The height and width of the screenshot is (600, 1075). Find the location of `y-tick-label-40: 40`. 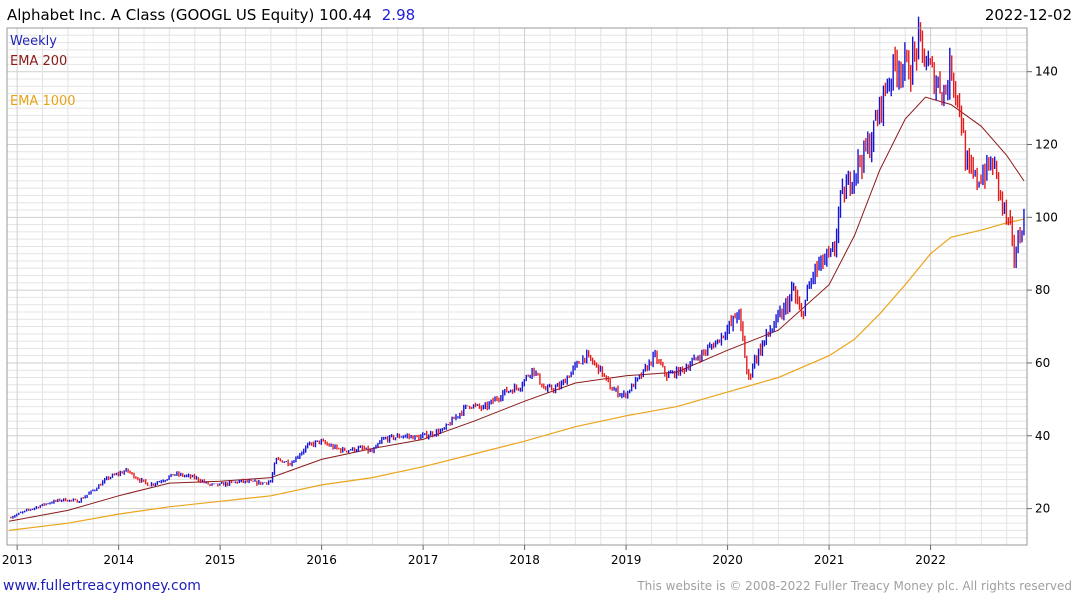

y-tick-label-40: 40 is located at coordinates (1042, 436).